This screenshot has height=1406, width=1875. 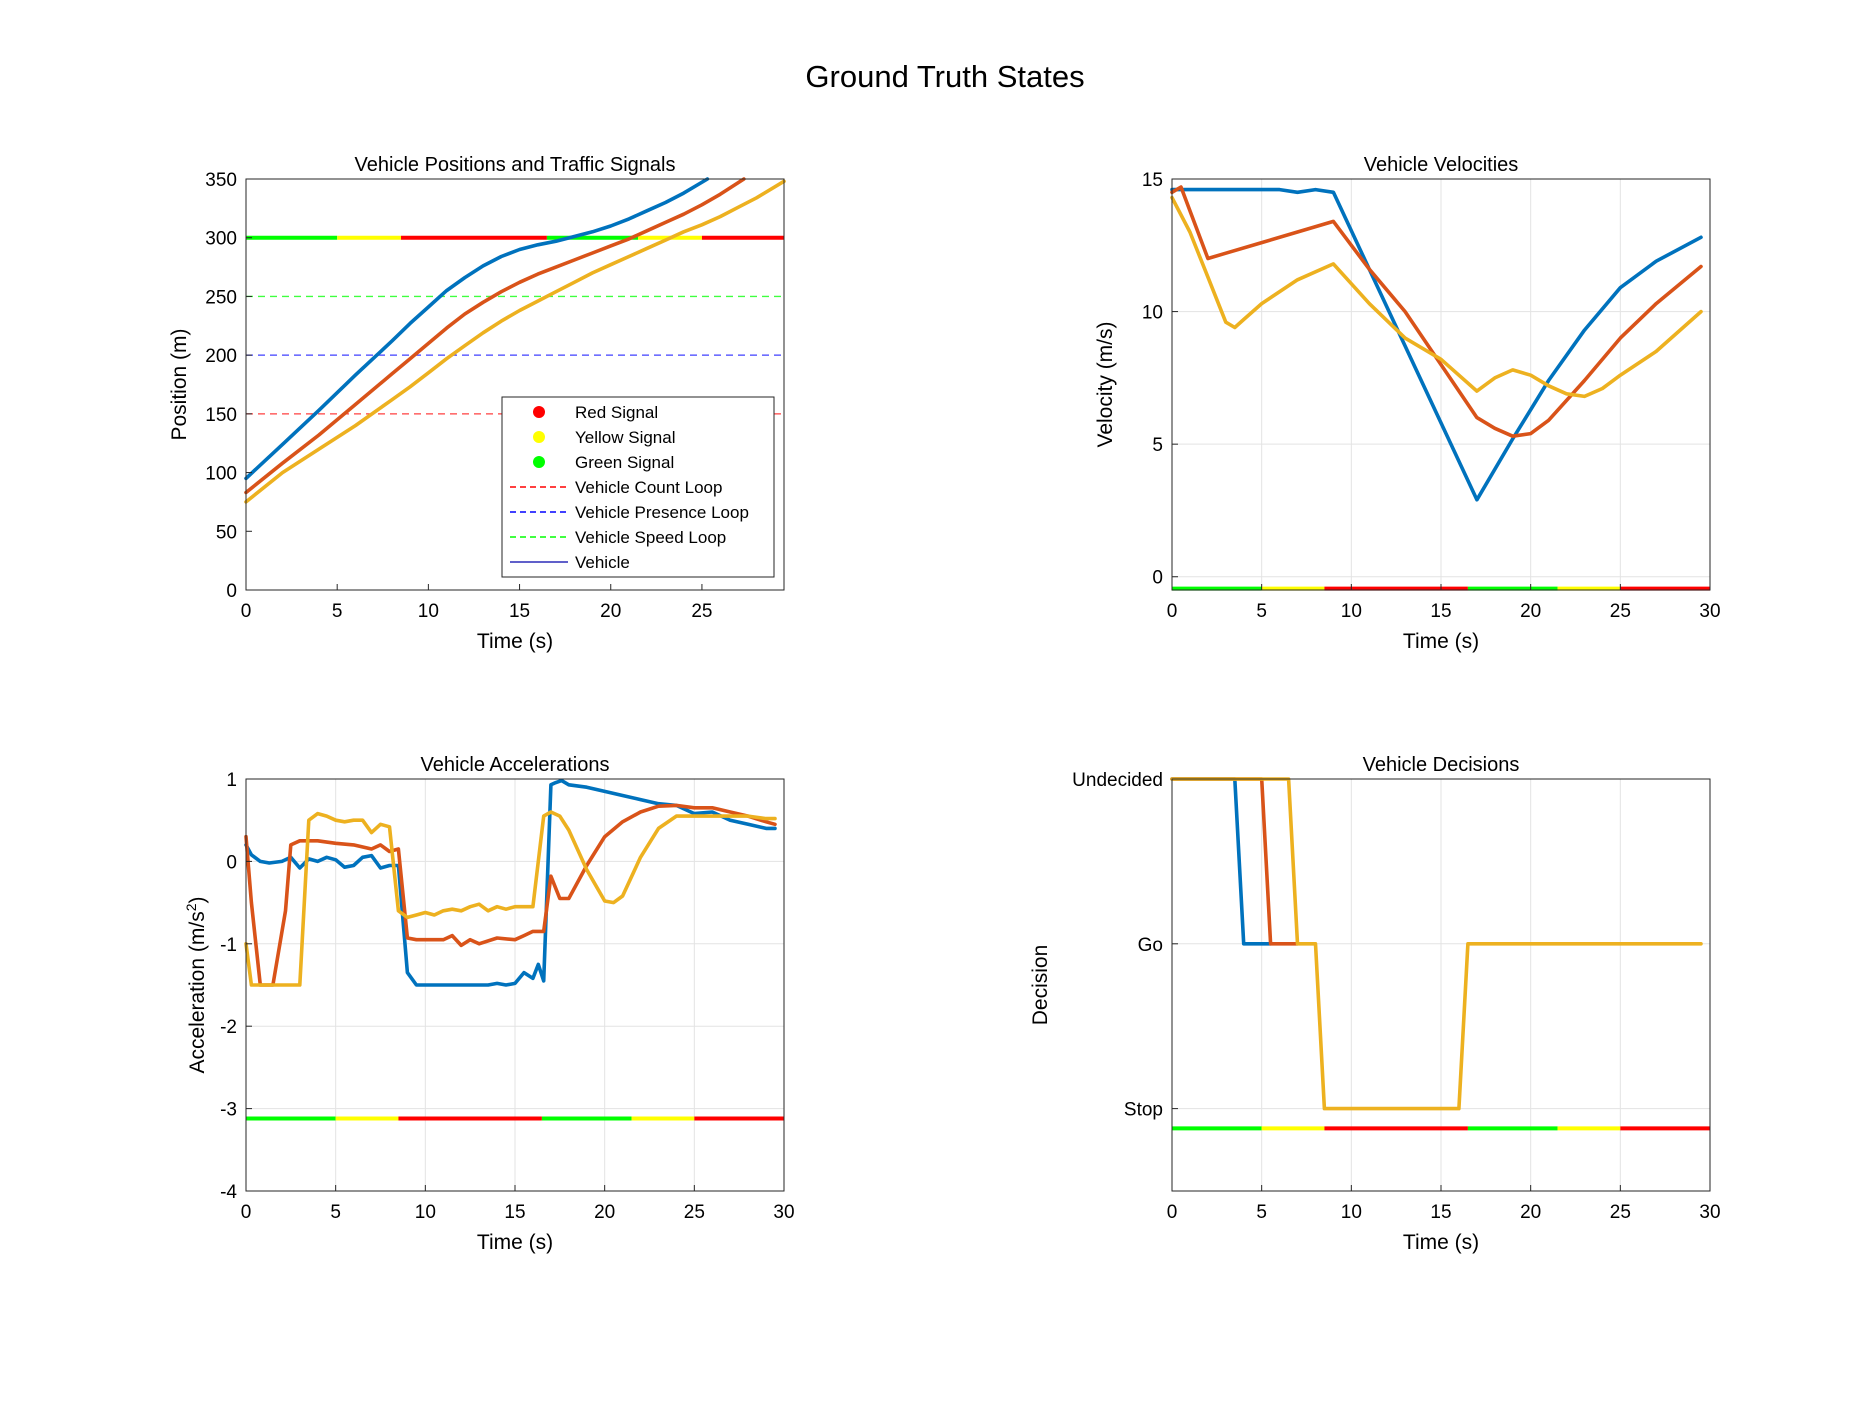 I want to click on y-tick-label: 15, so click(x=1152, y=180).